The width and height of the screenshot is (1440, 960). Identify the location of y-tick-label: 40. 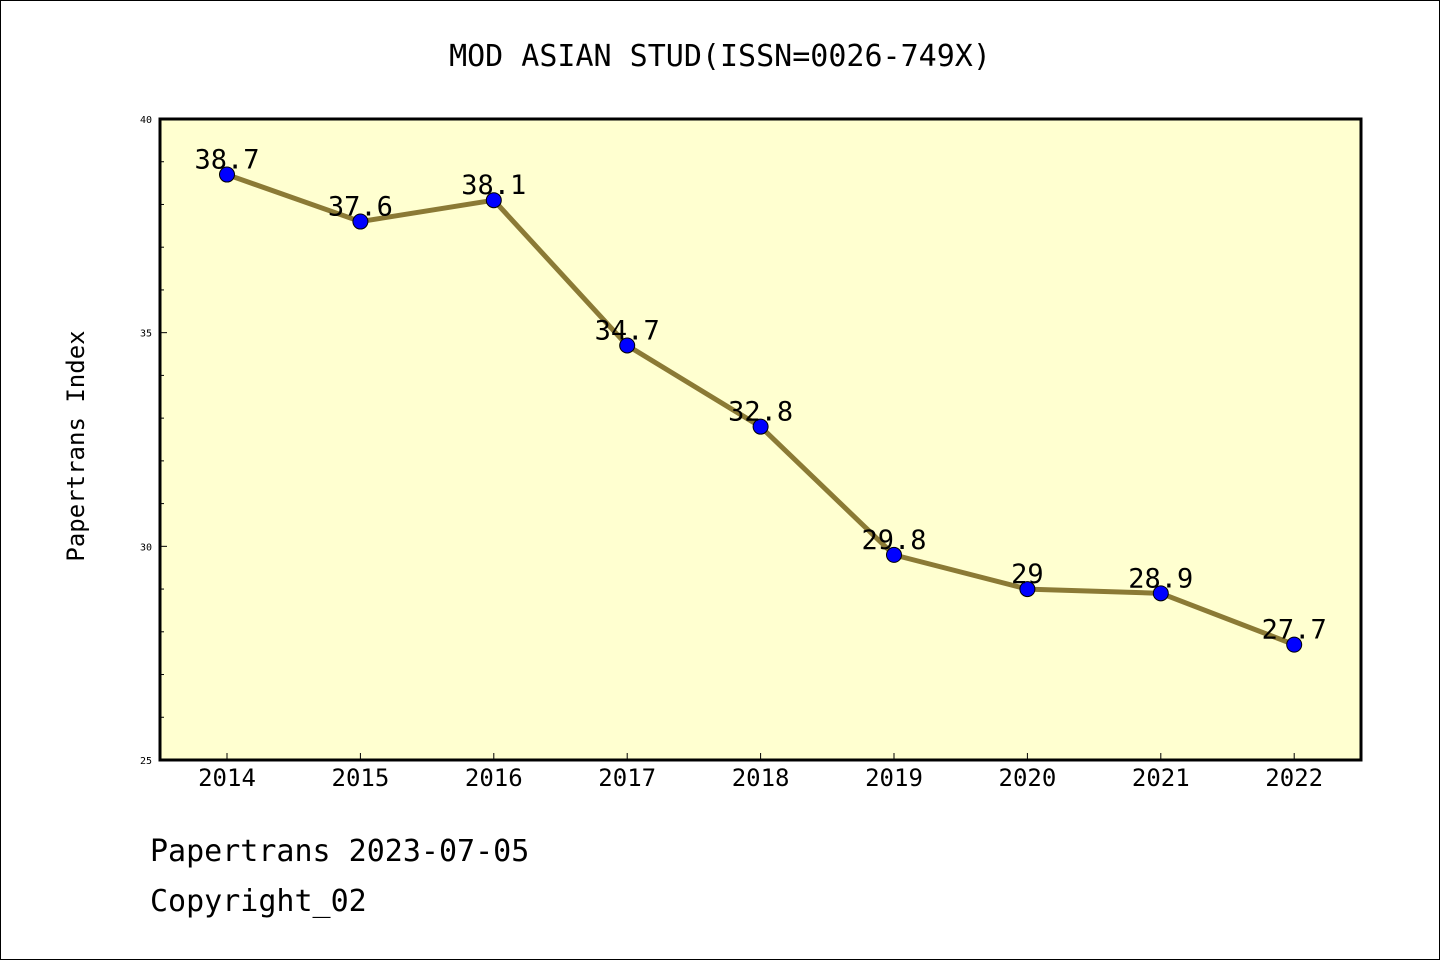
(146, 120).